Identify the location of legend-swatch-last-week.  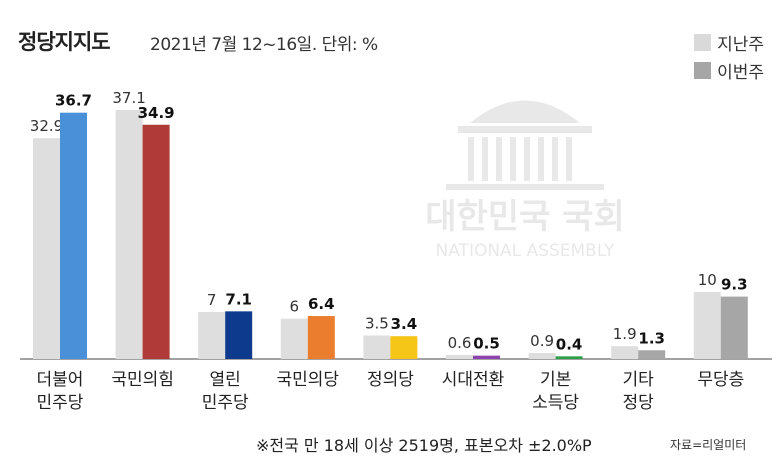
(703, 42).